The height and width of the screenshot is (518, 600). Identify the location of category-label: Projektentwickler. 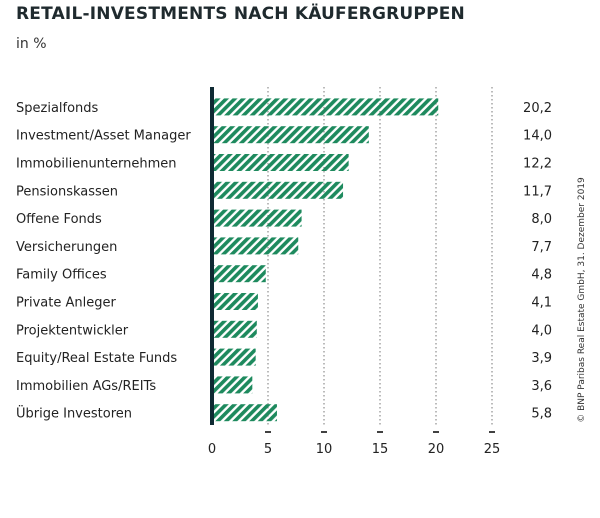
(72, 330).